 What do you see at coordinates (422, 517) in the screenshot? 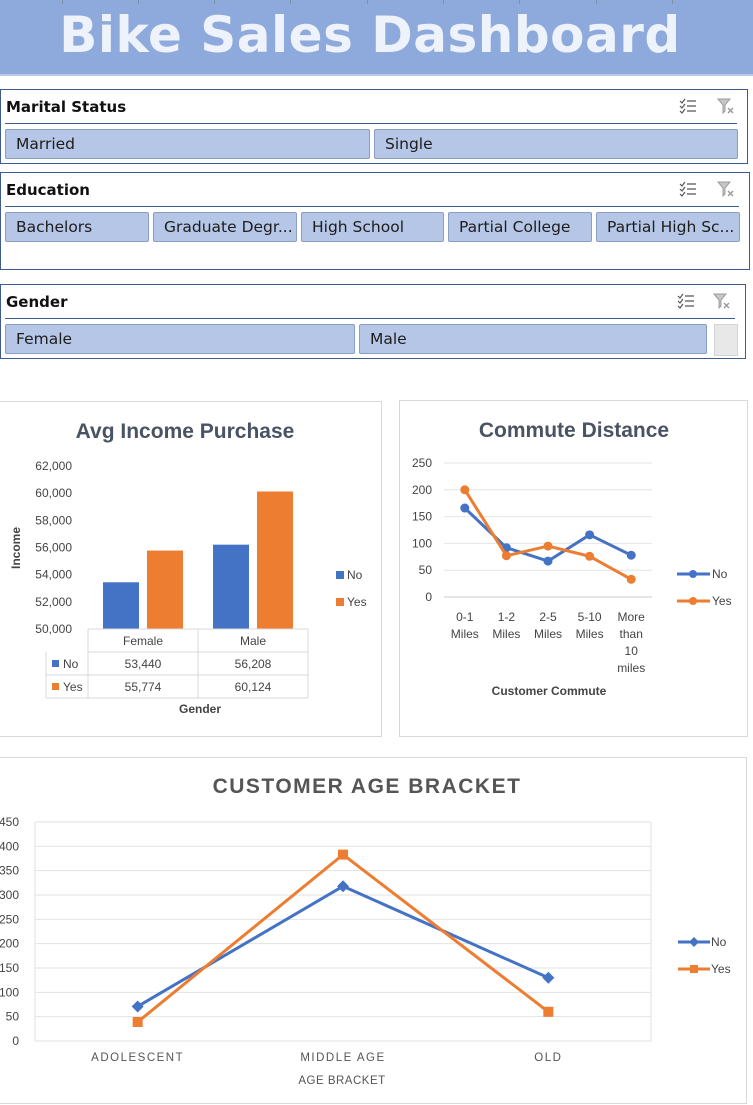
I see `y-tick-label: 150` at bounding box center [422, 517].